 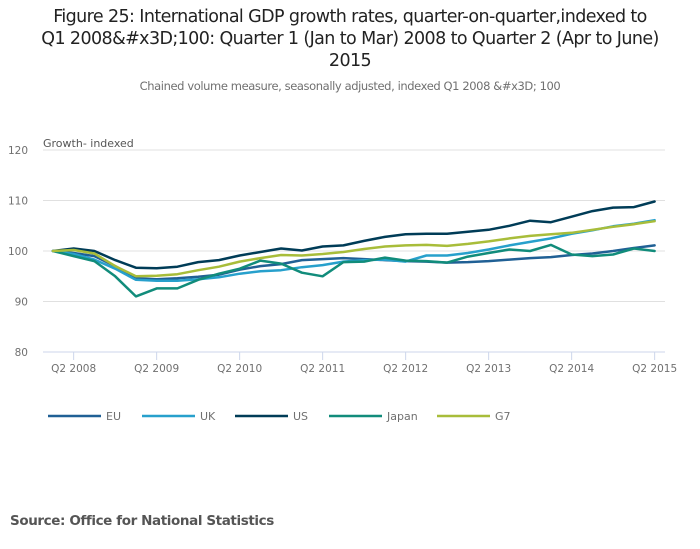 What do you see at coordinates (156, 369) in the screenshot?
I see `x-tick-label: Q2 2009` at bounding box center [156, 369].